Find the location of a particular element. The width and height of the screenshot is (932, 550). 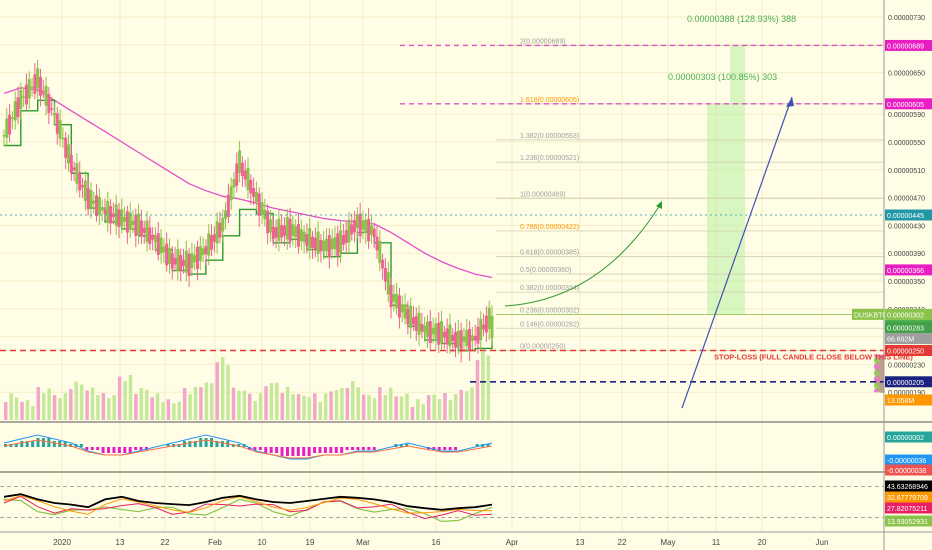

fib-level-label: 2(0.00000689) is located at coordinates (543, 41).